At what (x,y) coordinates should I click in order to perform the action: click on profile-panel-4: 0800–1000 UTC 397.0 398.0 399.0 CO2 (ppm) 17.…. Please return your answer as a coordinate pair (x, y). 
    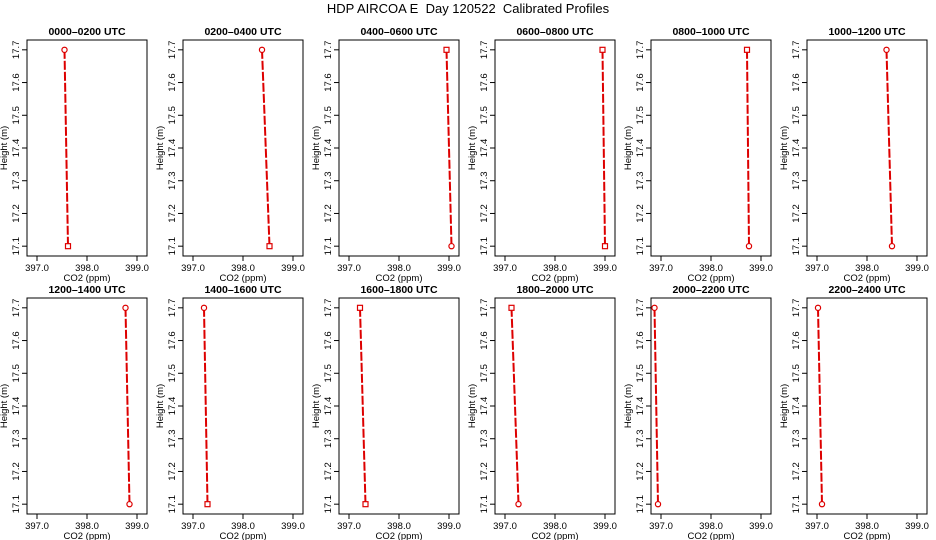
    Looking at the image, I should click on (698, 155).